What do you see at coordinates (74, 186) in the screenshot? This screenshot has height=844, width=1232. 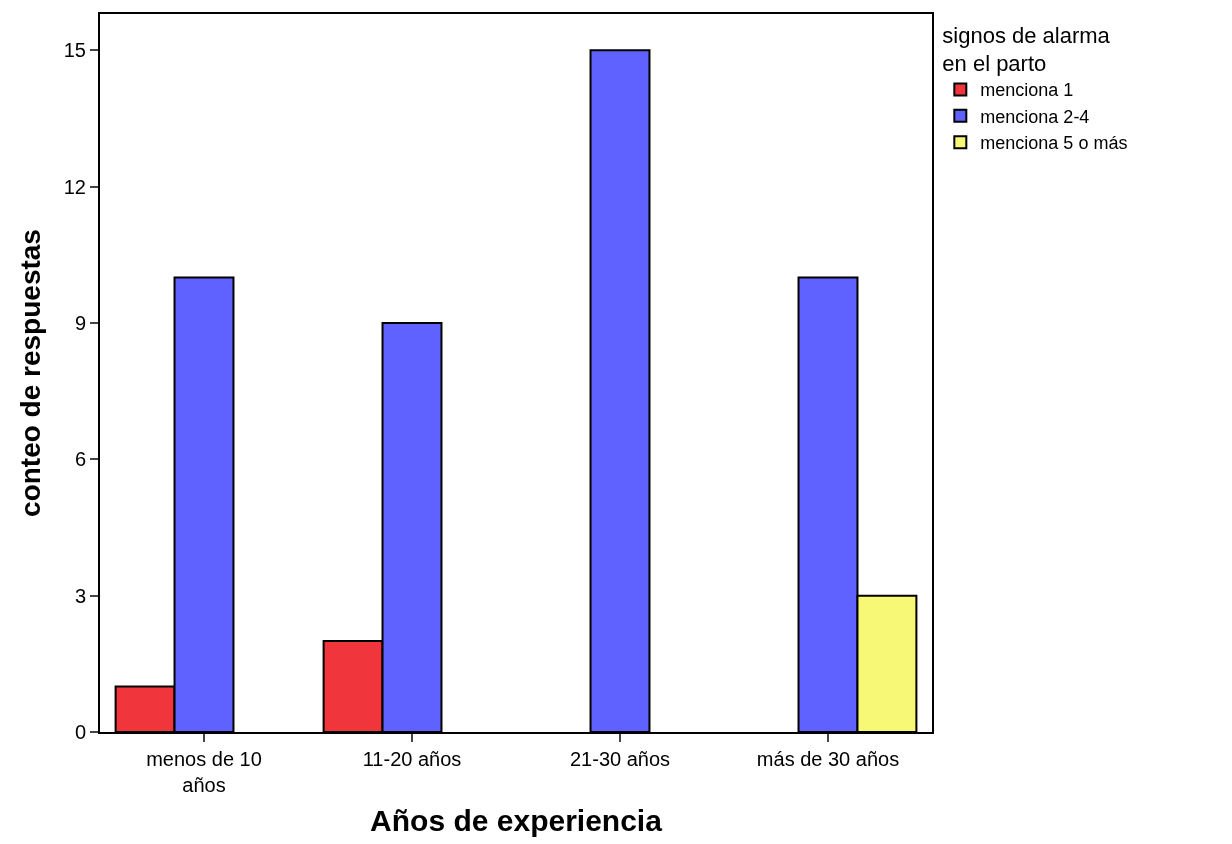 I see `y-tick-label: 12` at bounding box center [74, 186].